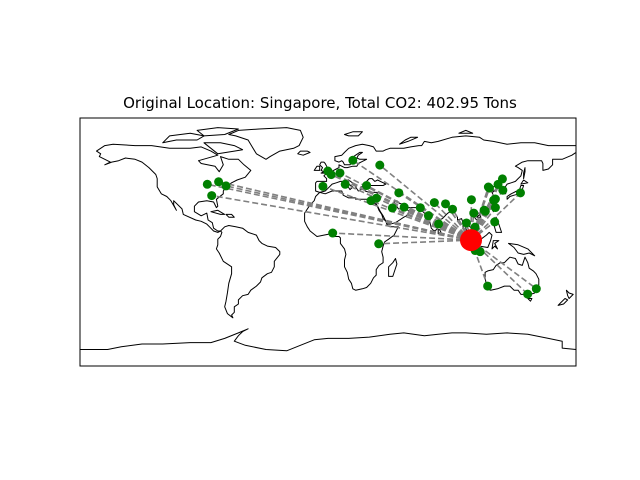  What do you see at coordinates (183, 138) in the screenshot?
I see `arctic-islands-coast` at bounding box center [183, 138].